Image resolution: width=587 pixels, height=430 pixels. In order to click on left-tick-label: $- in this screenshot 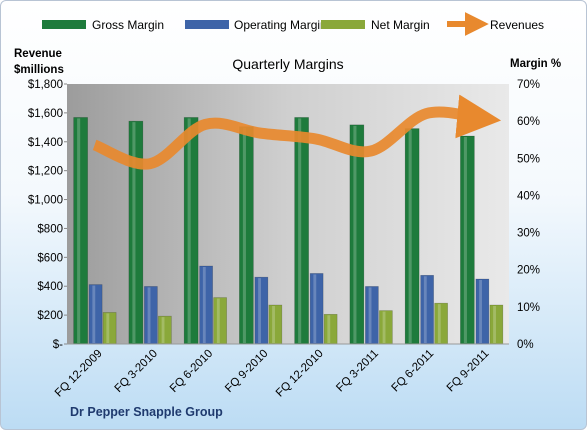, I will do `click(58, 345)`.